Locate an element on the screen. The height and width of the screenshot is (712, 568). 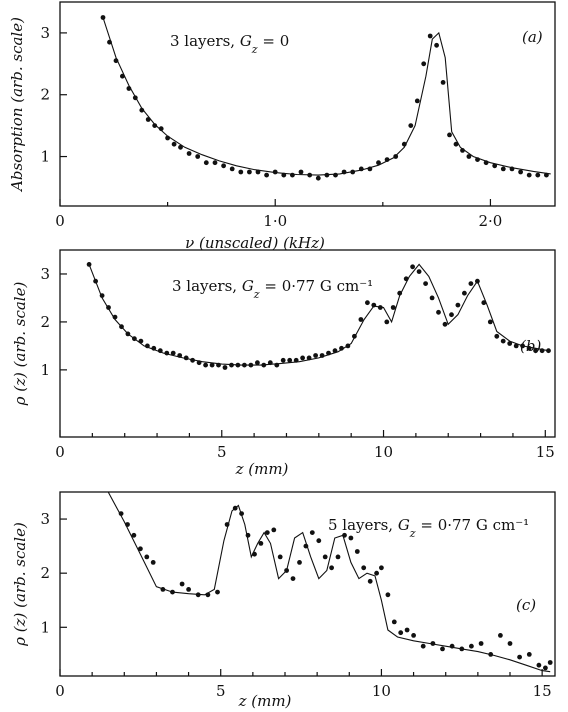
x-tick-label: 1·0 is located at coordinates (275, 221).